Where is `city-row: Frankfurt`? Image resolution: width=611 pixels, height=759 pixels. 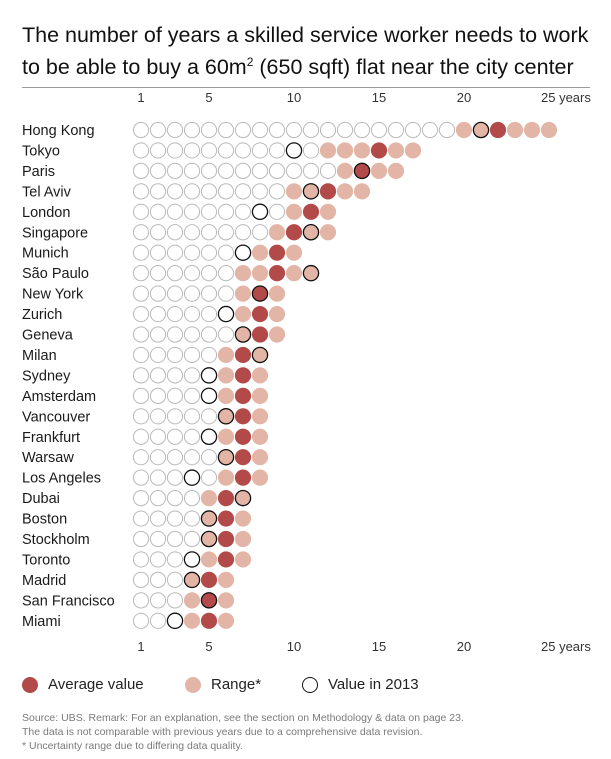
city-row: Frankfurt is located at coordinates (145, 437).